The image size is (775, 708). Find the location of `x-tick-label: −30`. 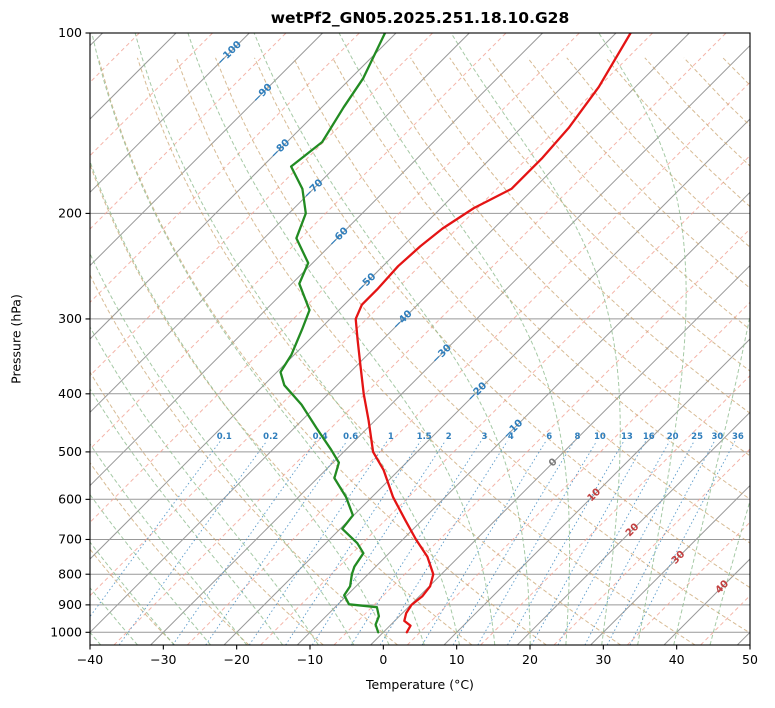

x-tick-label: −30 is located at coordinates (163, 659).